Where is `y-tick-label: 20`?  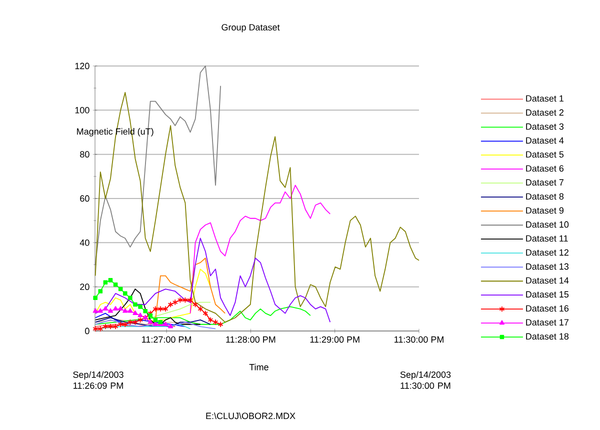
y-tick-label: 20 is located at coordinates (85, 287).